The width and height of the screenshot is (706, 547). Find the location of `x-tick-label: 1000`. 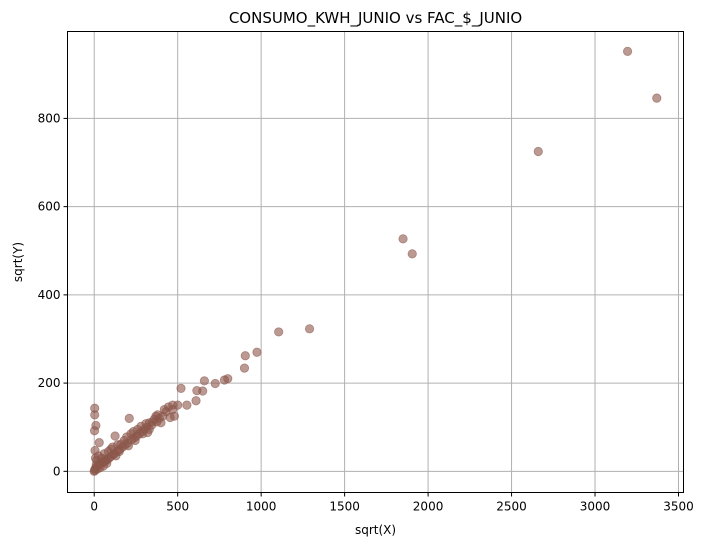

x-tick-label: 1000 is located at coordinates (261, 507).